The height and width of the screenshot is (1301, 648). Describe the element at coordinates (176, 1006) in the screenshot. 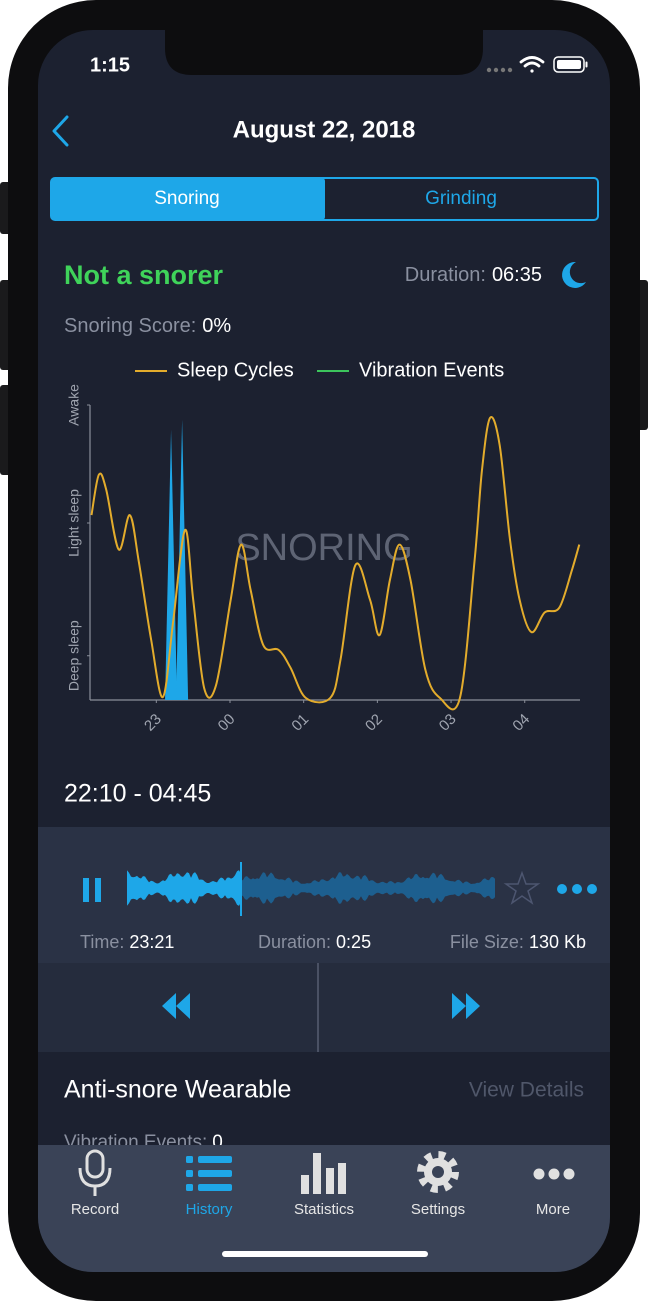

I see `rewind-button` at that location.